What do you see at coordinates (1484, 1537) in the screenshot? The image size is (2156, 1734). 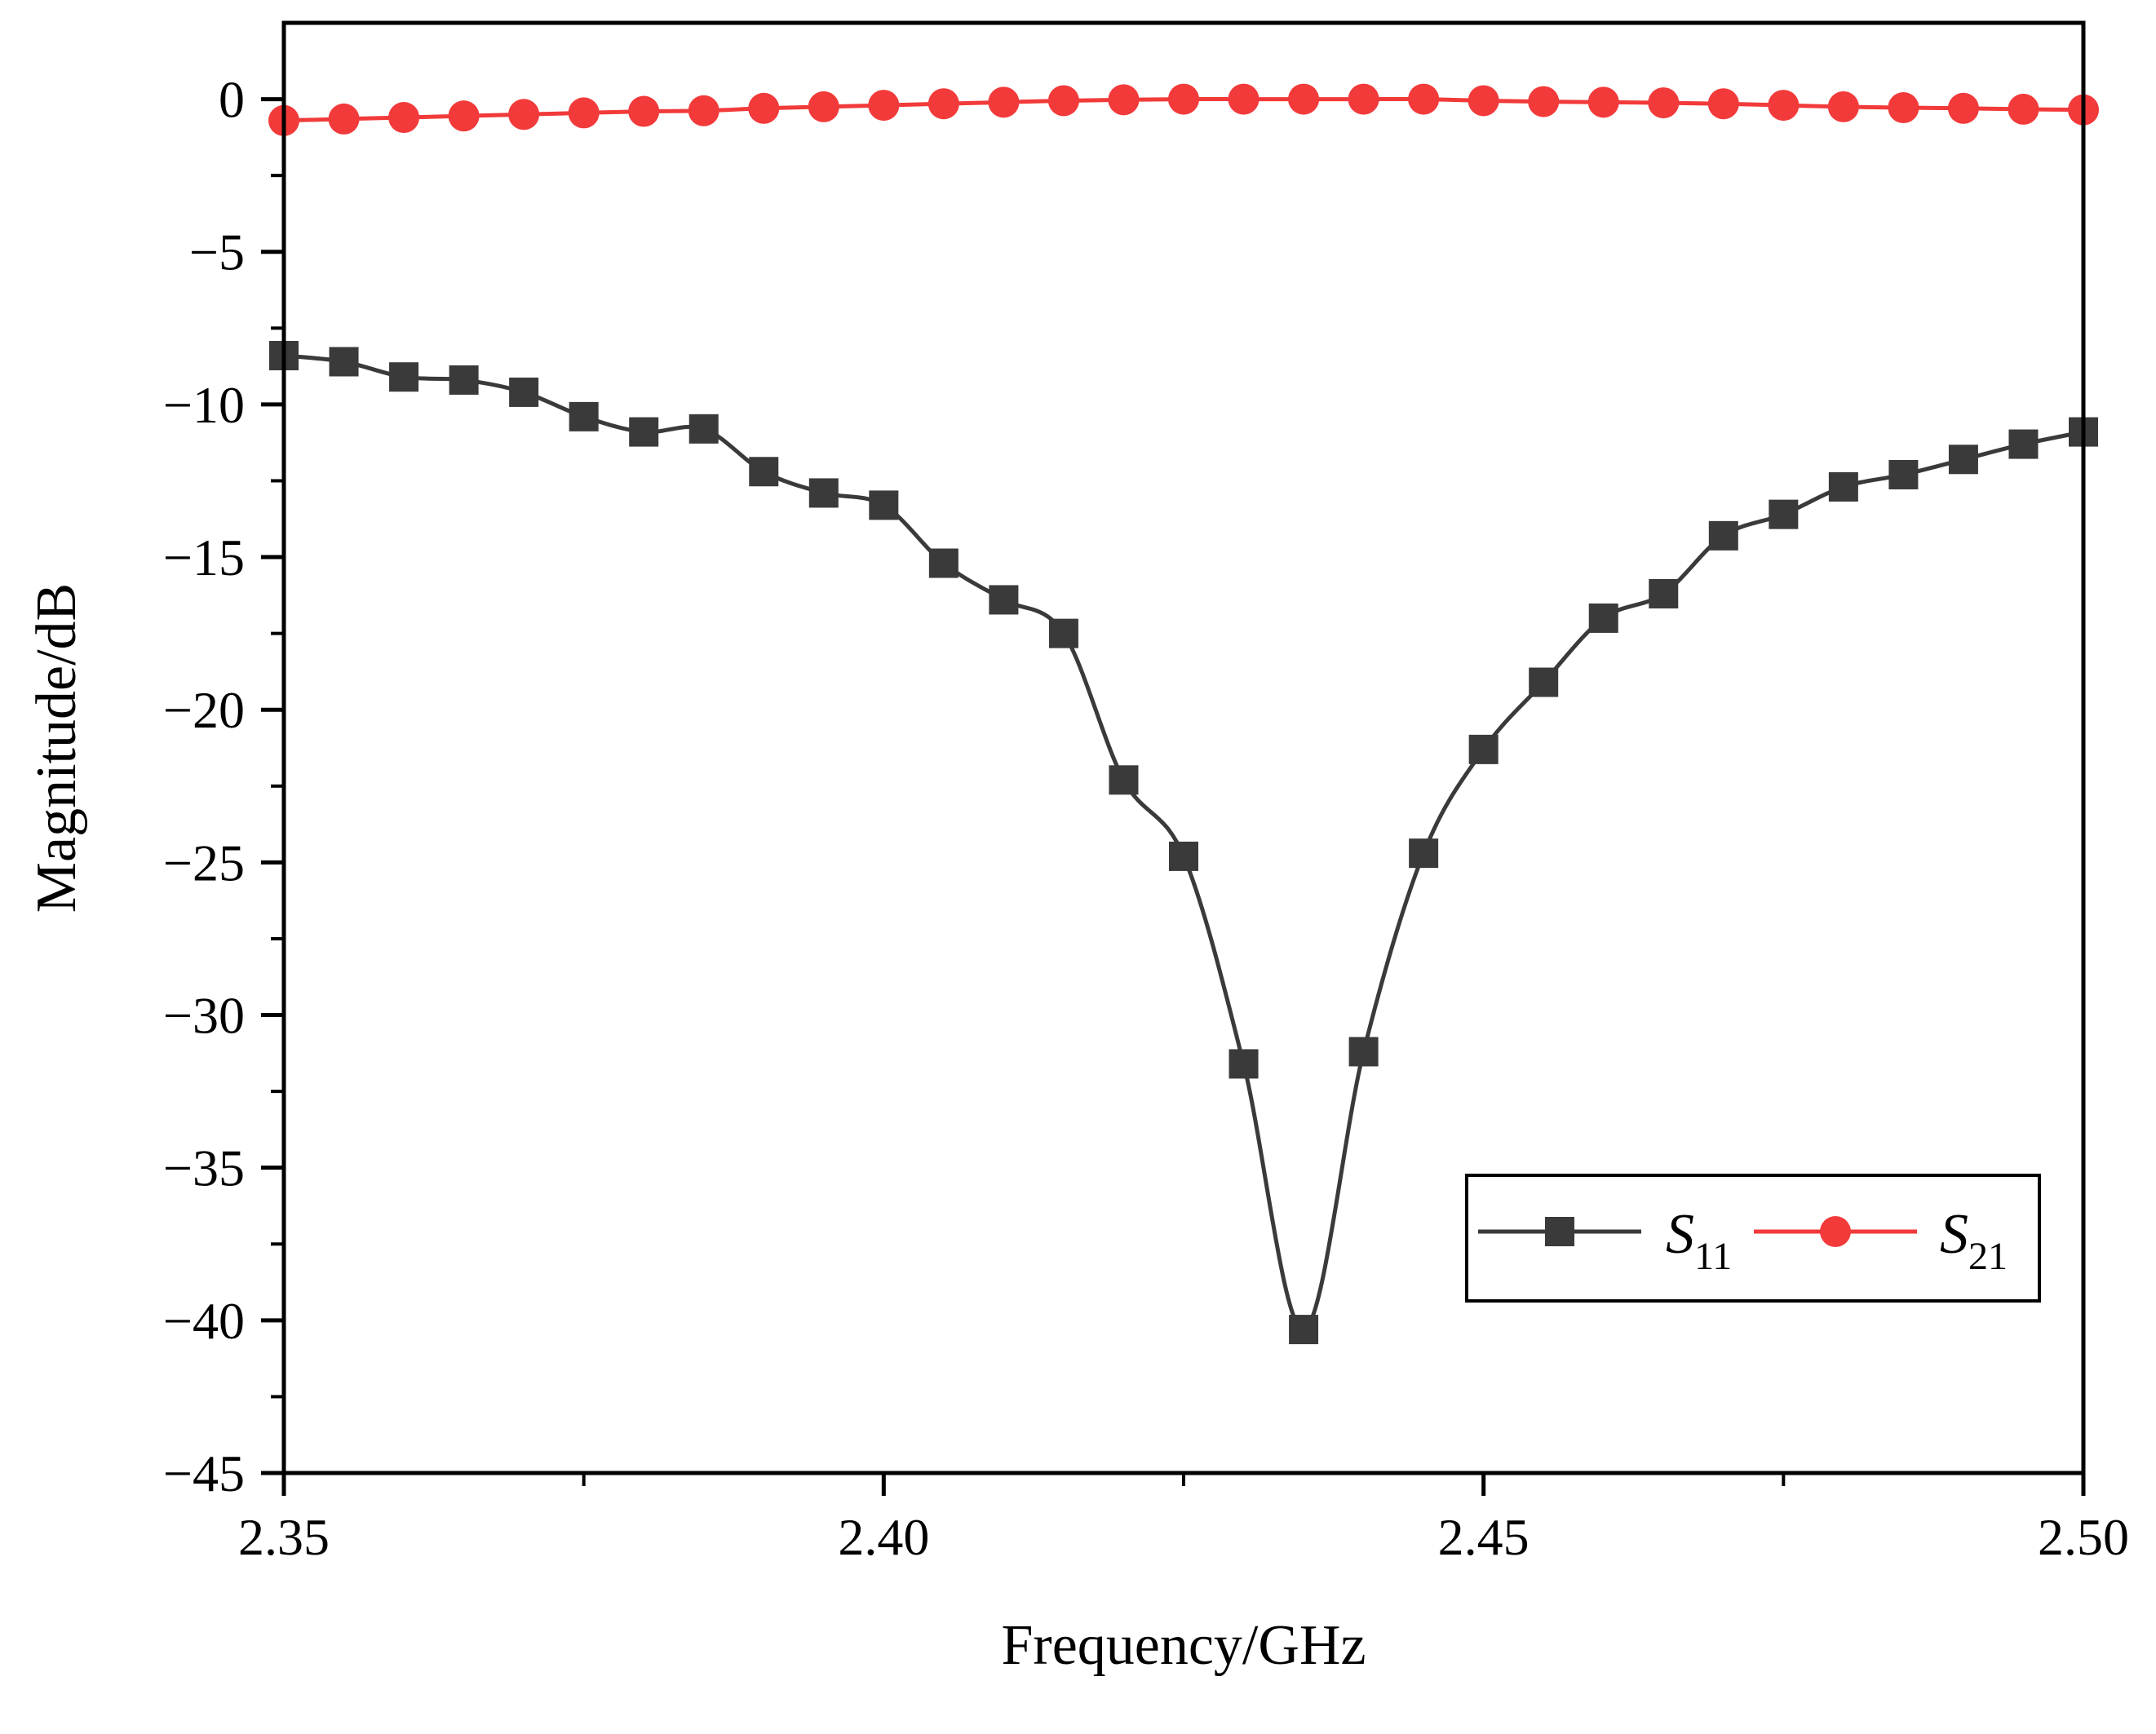 I see `x-tick-label: 2.45` at bounding box center [1484, 1537].